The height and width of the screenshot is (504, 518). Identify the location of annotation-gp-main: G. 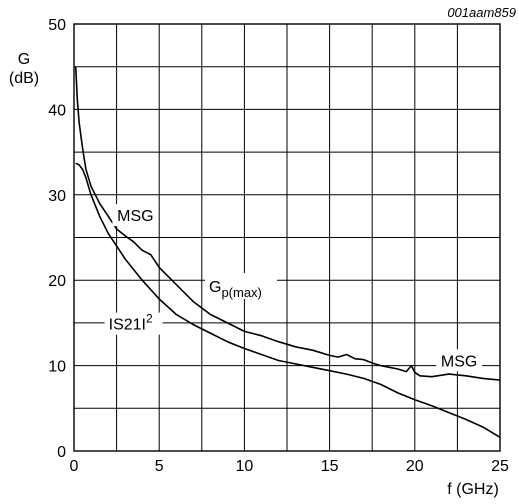
(215, 287).